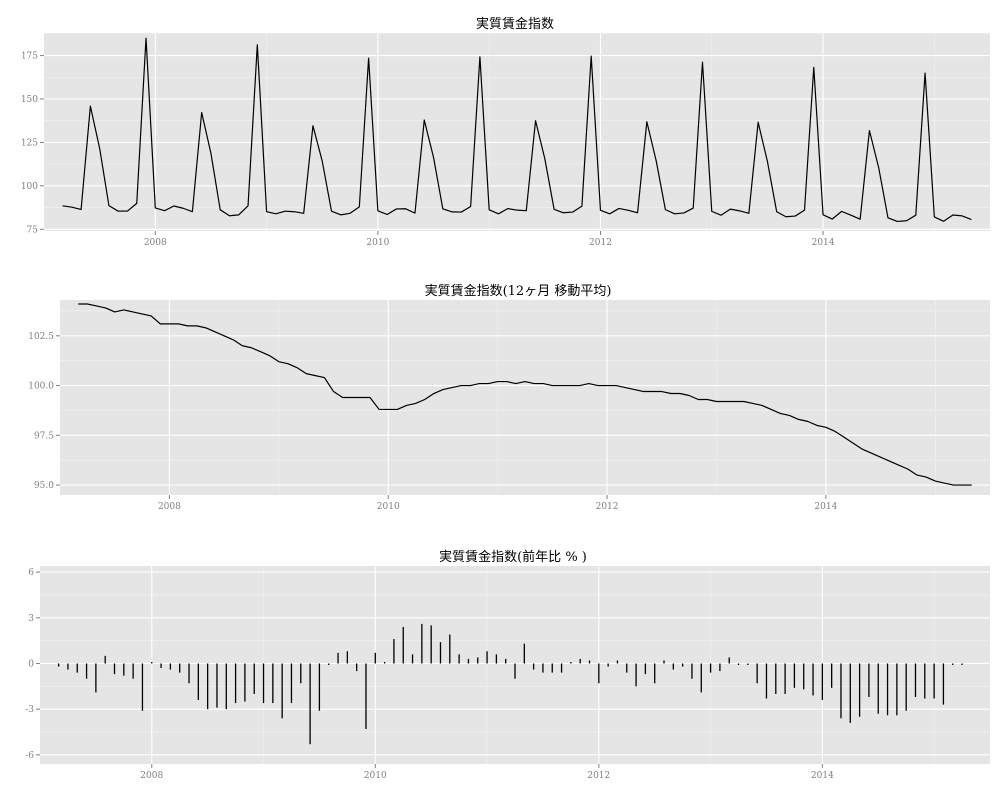 This screenshot has height=800, width=1000. Describe the element at coordinates (510, 684) in the screenshot. I see `chart-3-bar-marks` at that location.